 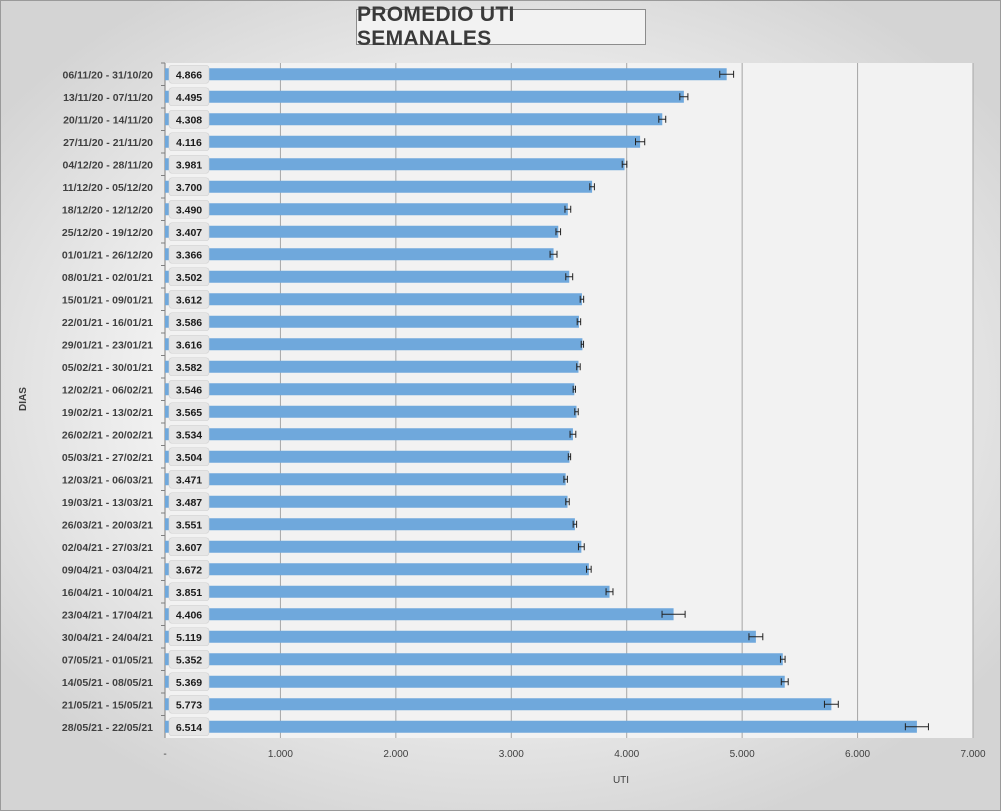 I want to click on x-tick-label: 3.000, so click(x=511, y=754).